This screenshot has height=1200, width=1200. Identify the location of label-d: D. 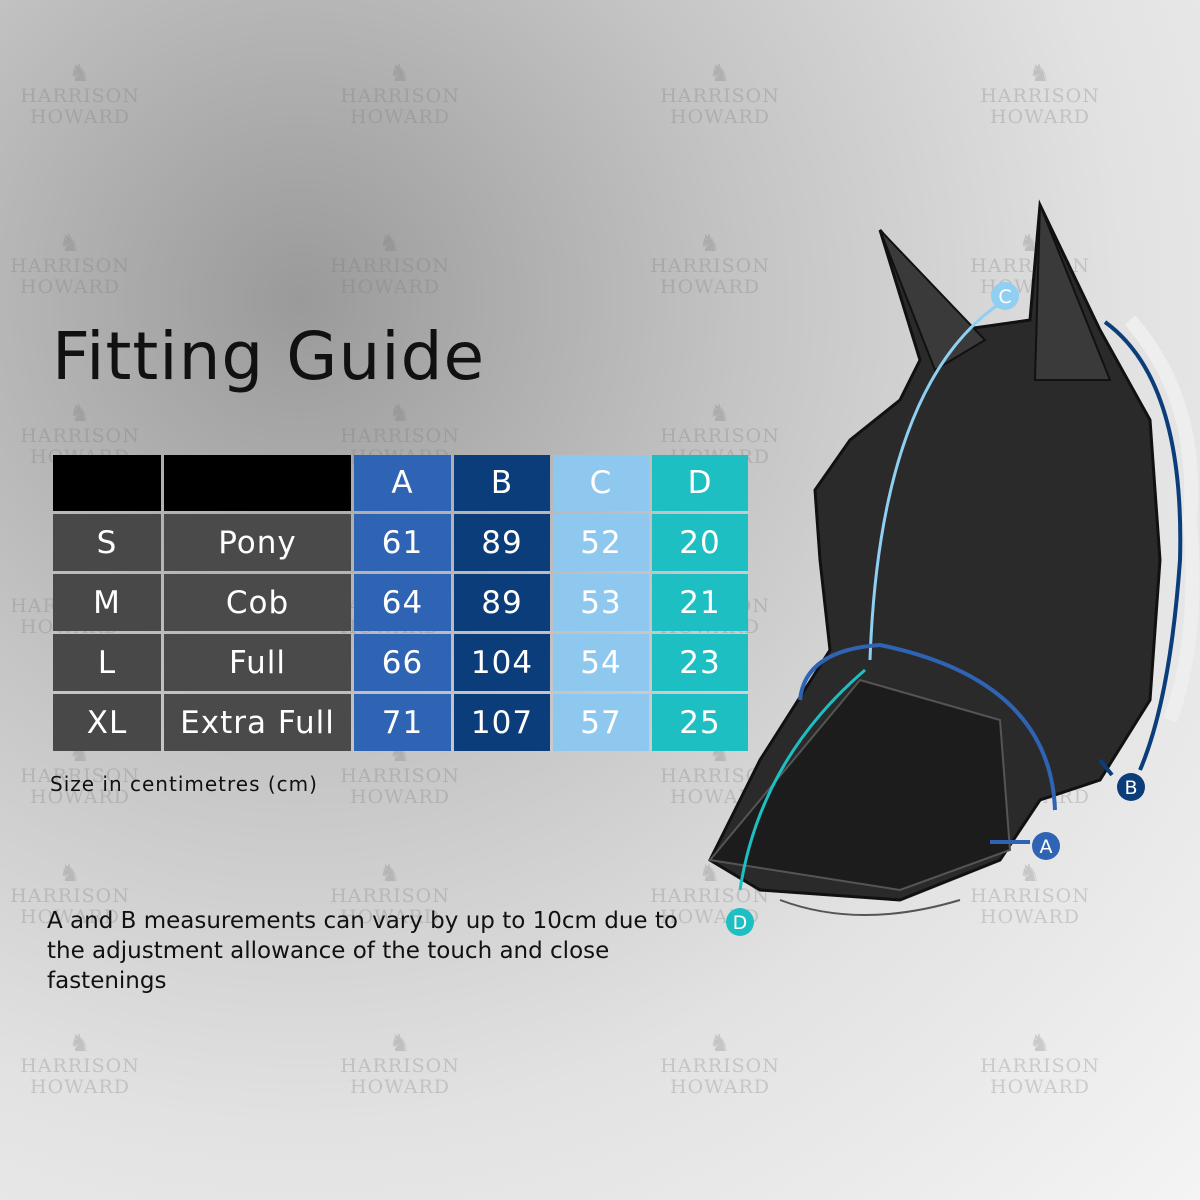
(740, 922).